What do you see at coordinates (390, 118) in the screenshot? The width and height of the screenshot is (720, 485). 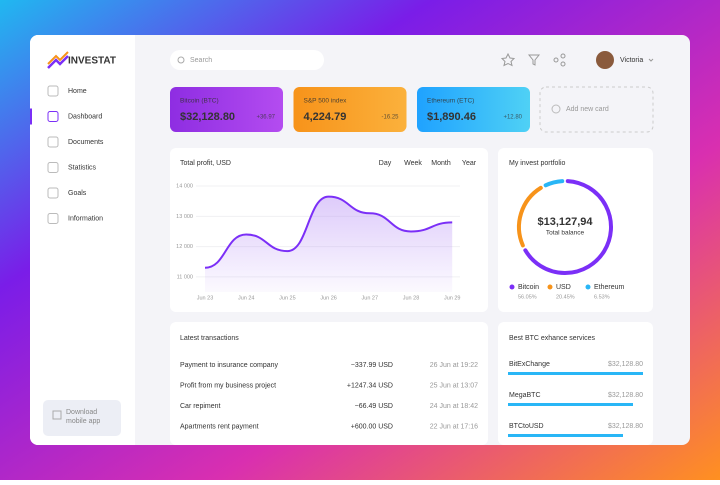 I see `card-change: -16.25` at bounding box center [390, 118].